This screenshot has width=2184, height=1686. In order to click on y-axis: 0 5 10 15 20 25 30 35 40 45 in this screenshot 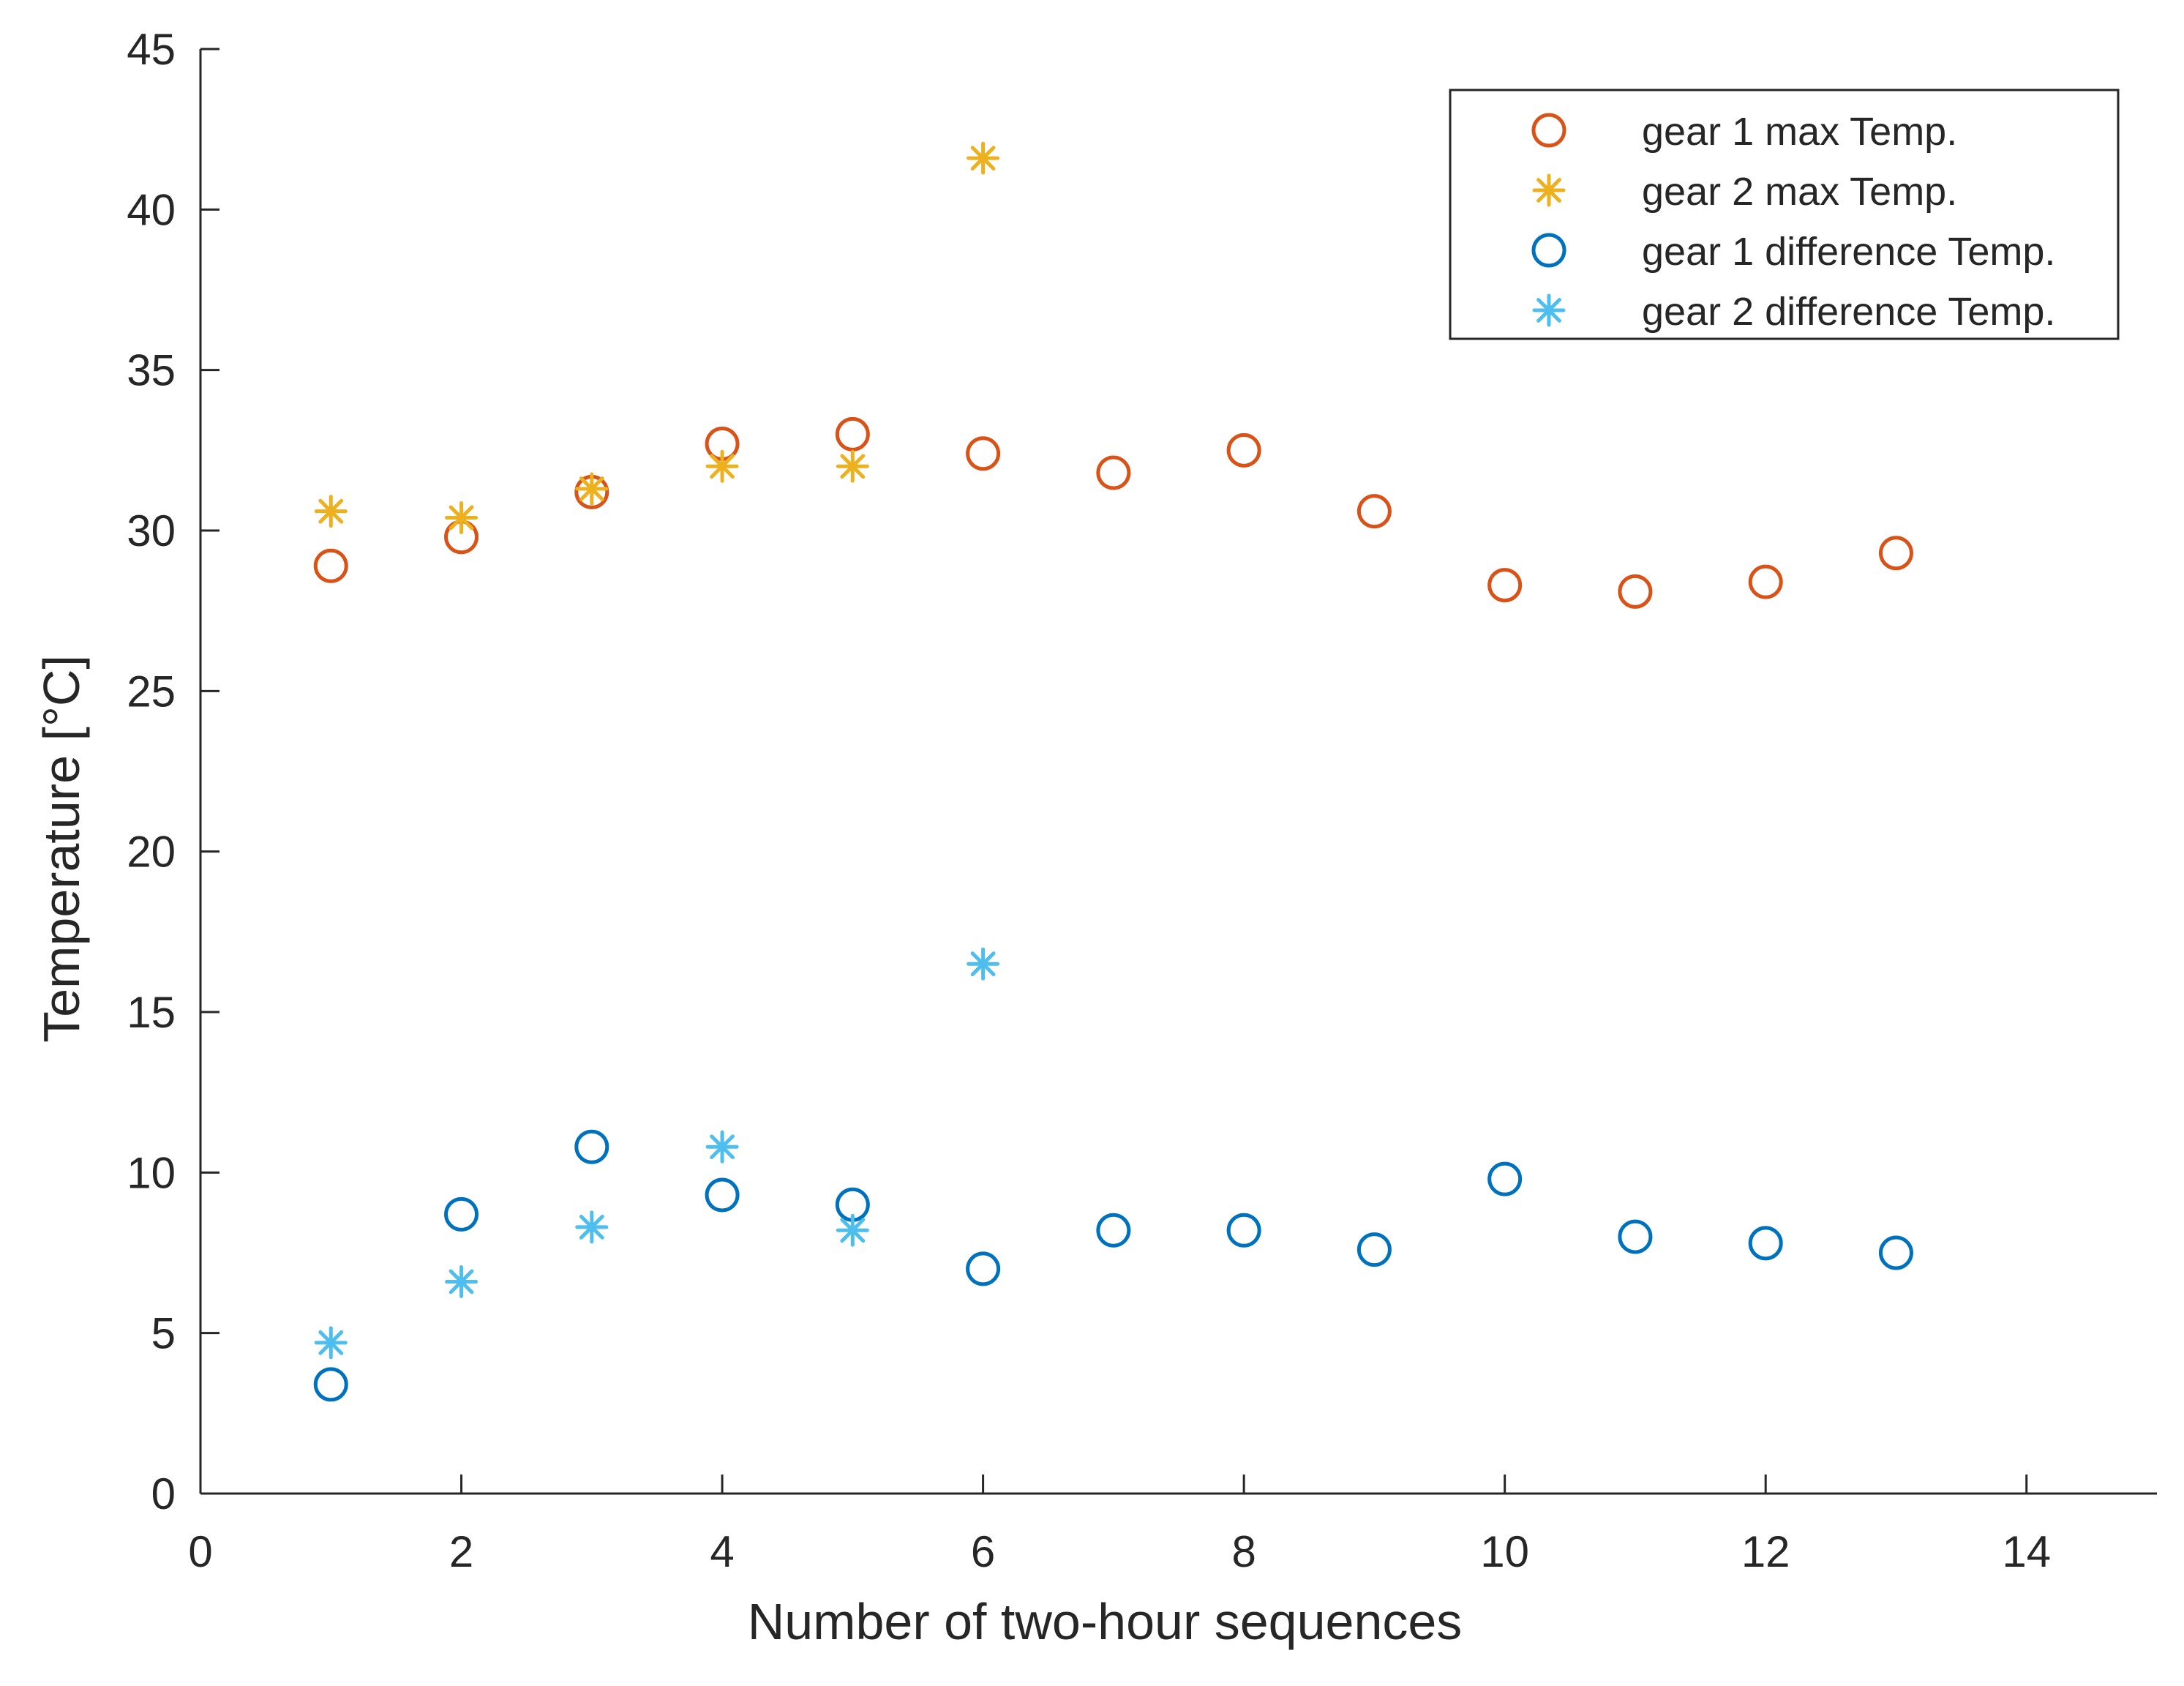, I will do `click(173, 772)`.